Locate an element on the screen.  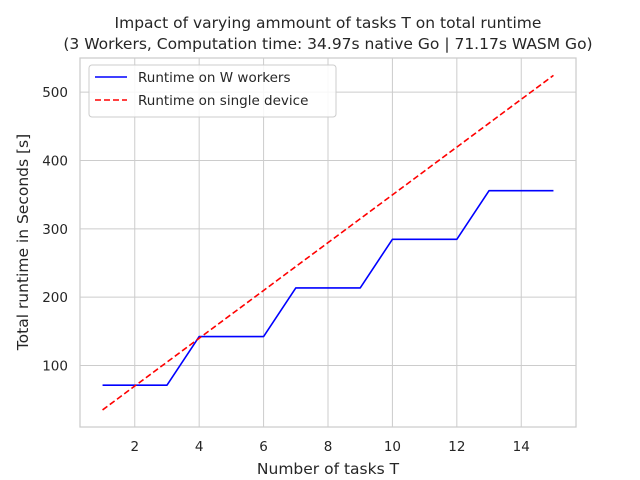
y-tick-label: 100 is located at coordinates (55, 367).